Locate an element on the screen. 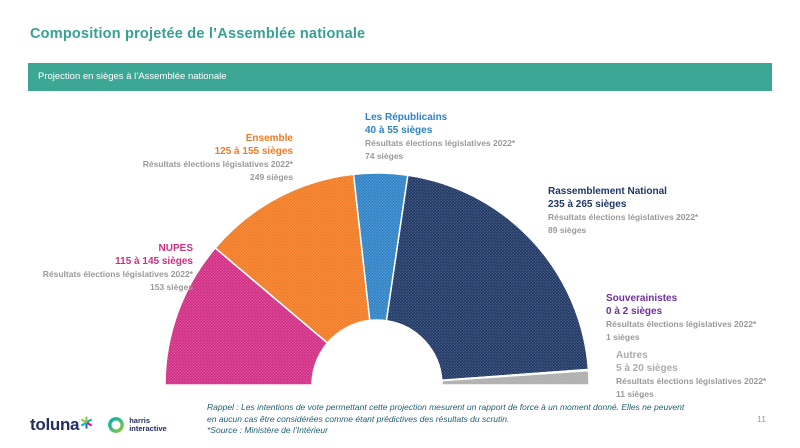 The width and height of the screenshot is (800, 448). harris-wordmark: harris interactive is located at coordinates (148, 424).